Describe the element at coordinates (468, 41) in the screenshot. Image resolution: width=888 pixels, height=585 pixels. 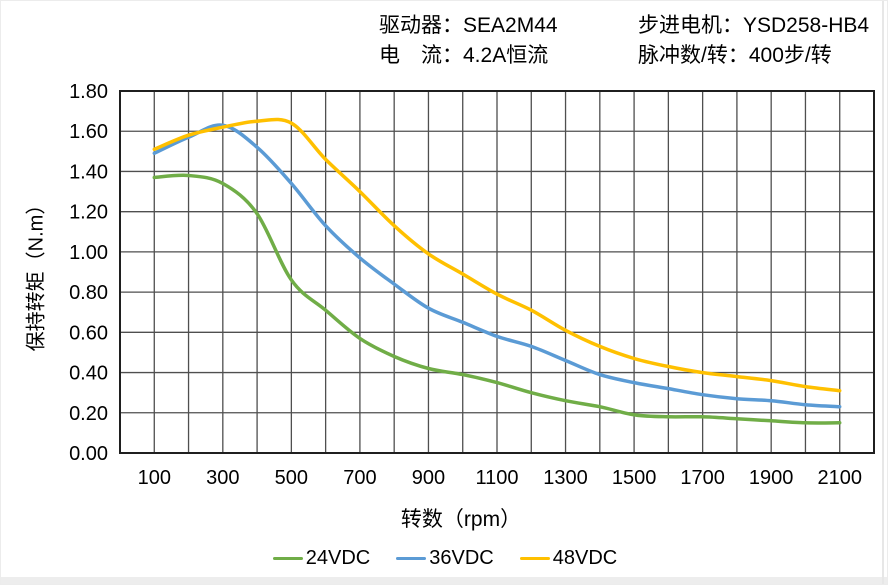
I see `header-left-column: 驱动器：SEA2M44 电 流：4.2A恒流` at that location.